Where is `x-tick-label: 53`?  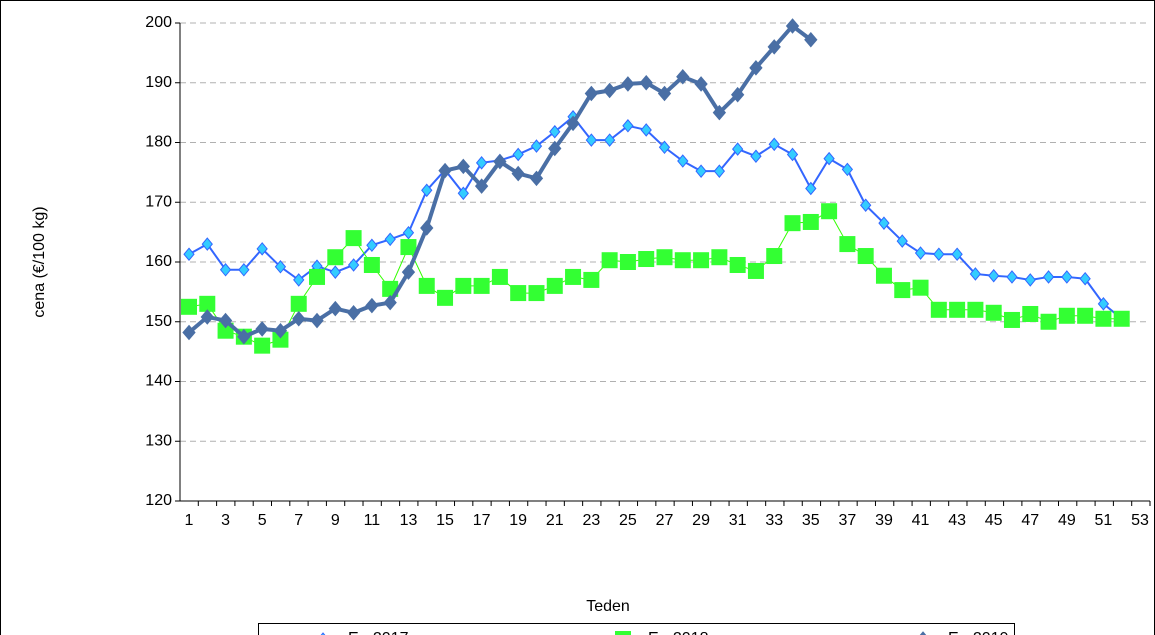 x-tick-label: 53 is located at coordinates (1140, 520).